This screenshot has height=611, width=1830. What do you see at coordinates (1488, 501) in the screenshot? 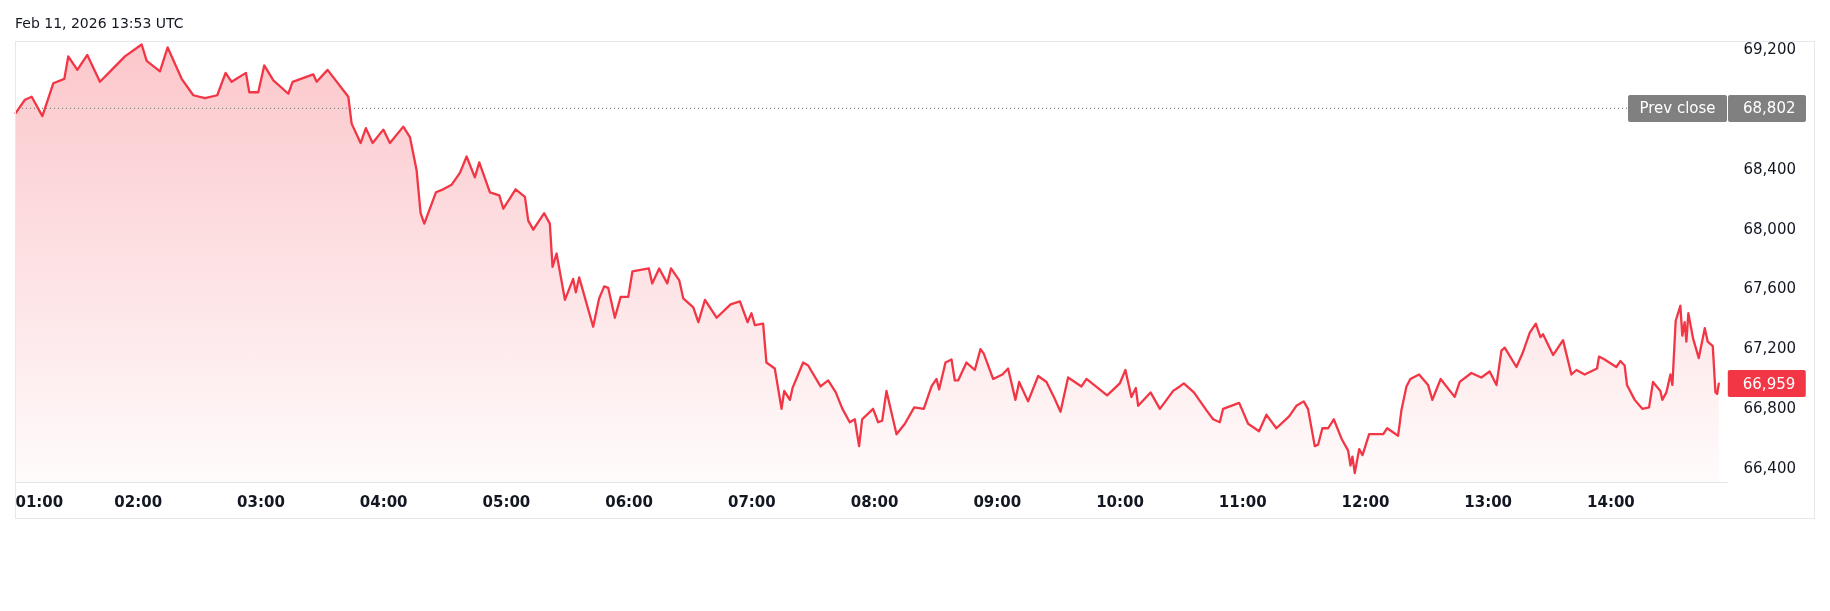
I see `x-tick-label: 13:00` at bounding box center [1488, 501].